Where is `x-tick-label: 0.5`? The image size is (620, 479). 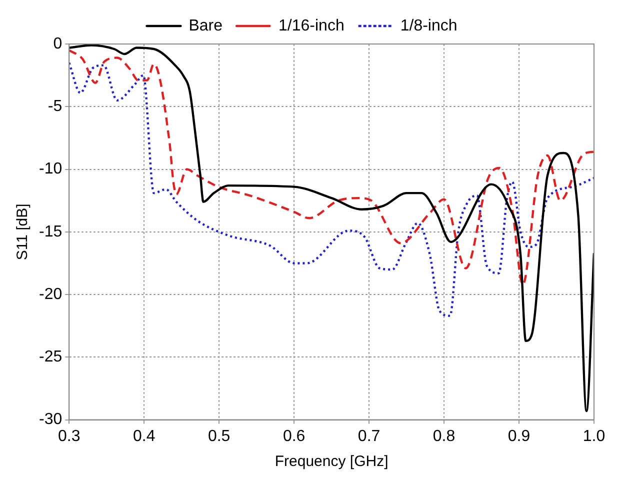 x-tick-label: 0.5 is located at coordinates (219, 436).